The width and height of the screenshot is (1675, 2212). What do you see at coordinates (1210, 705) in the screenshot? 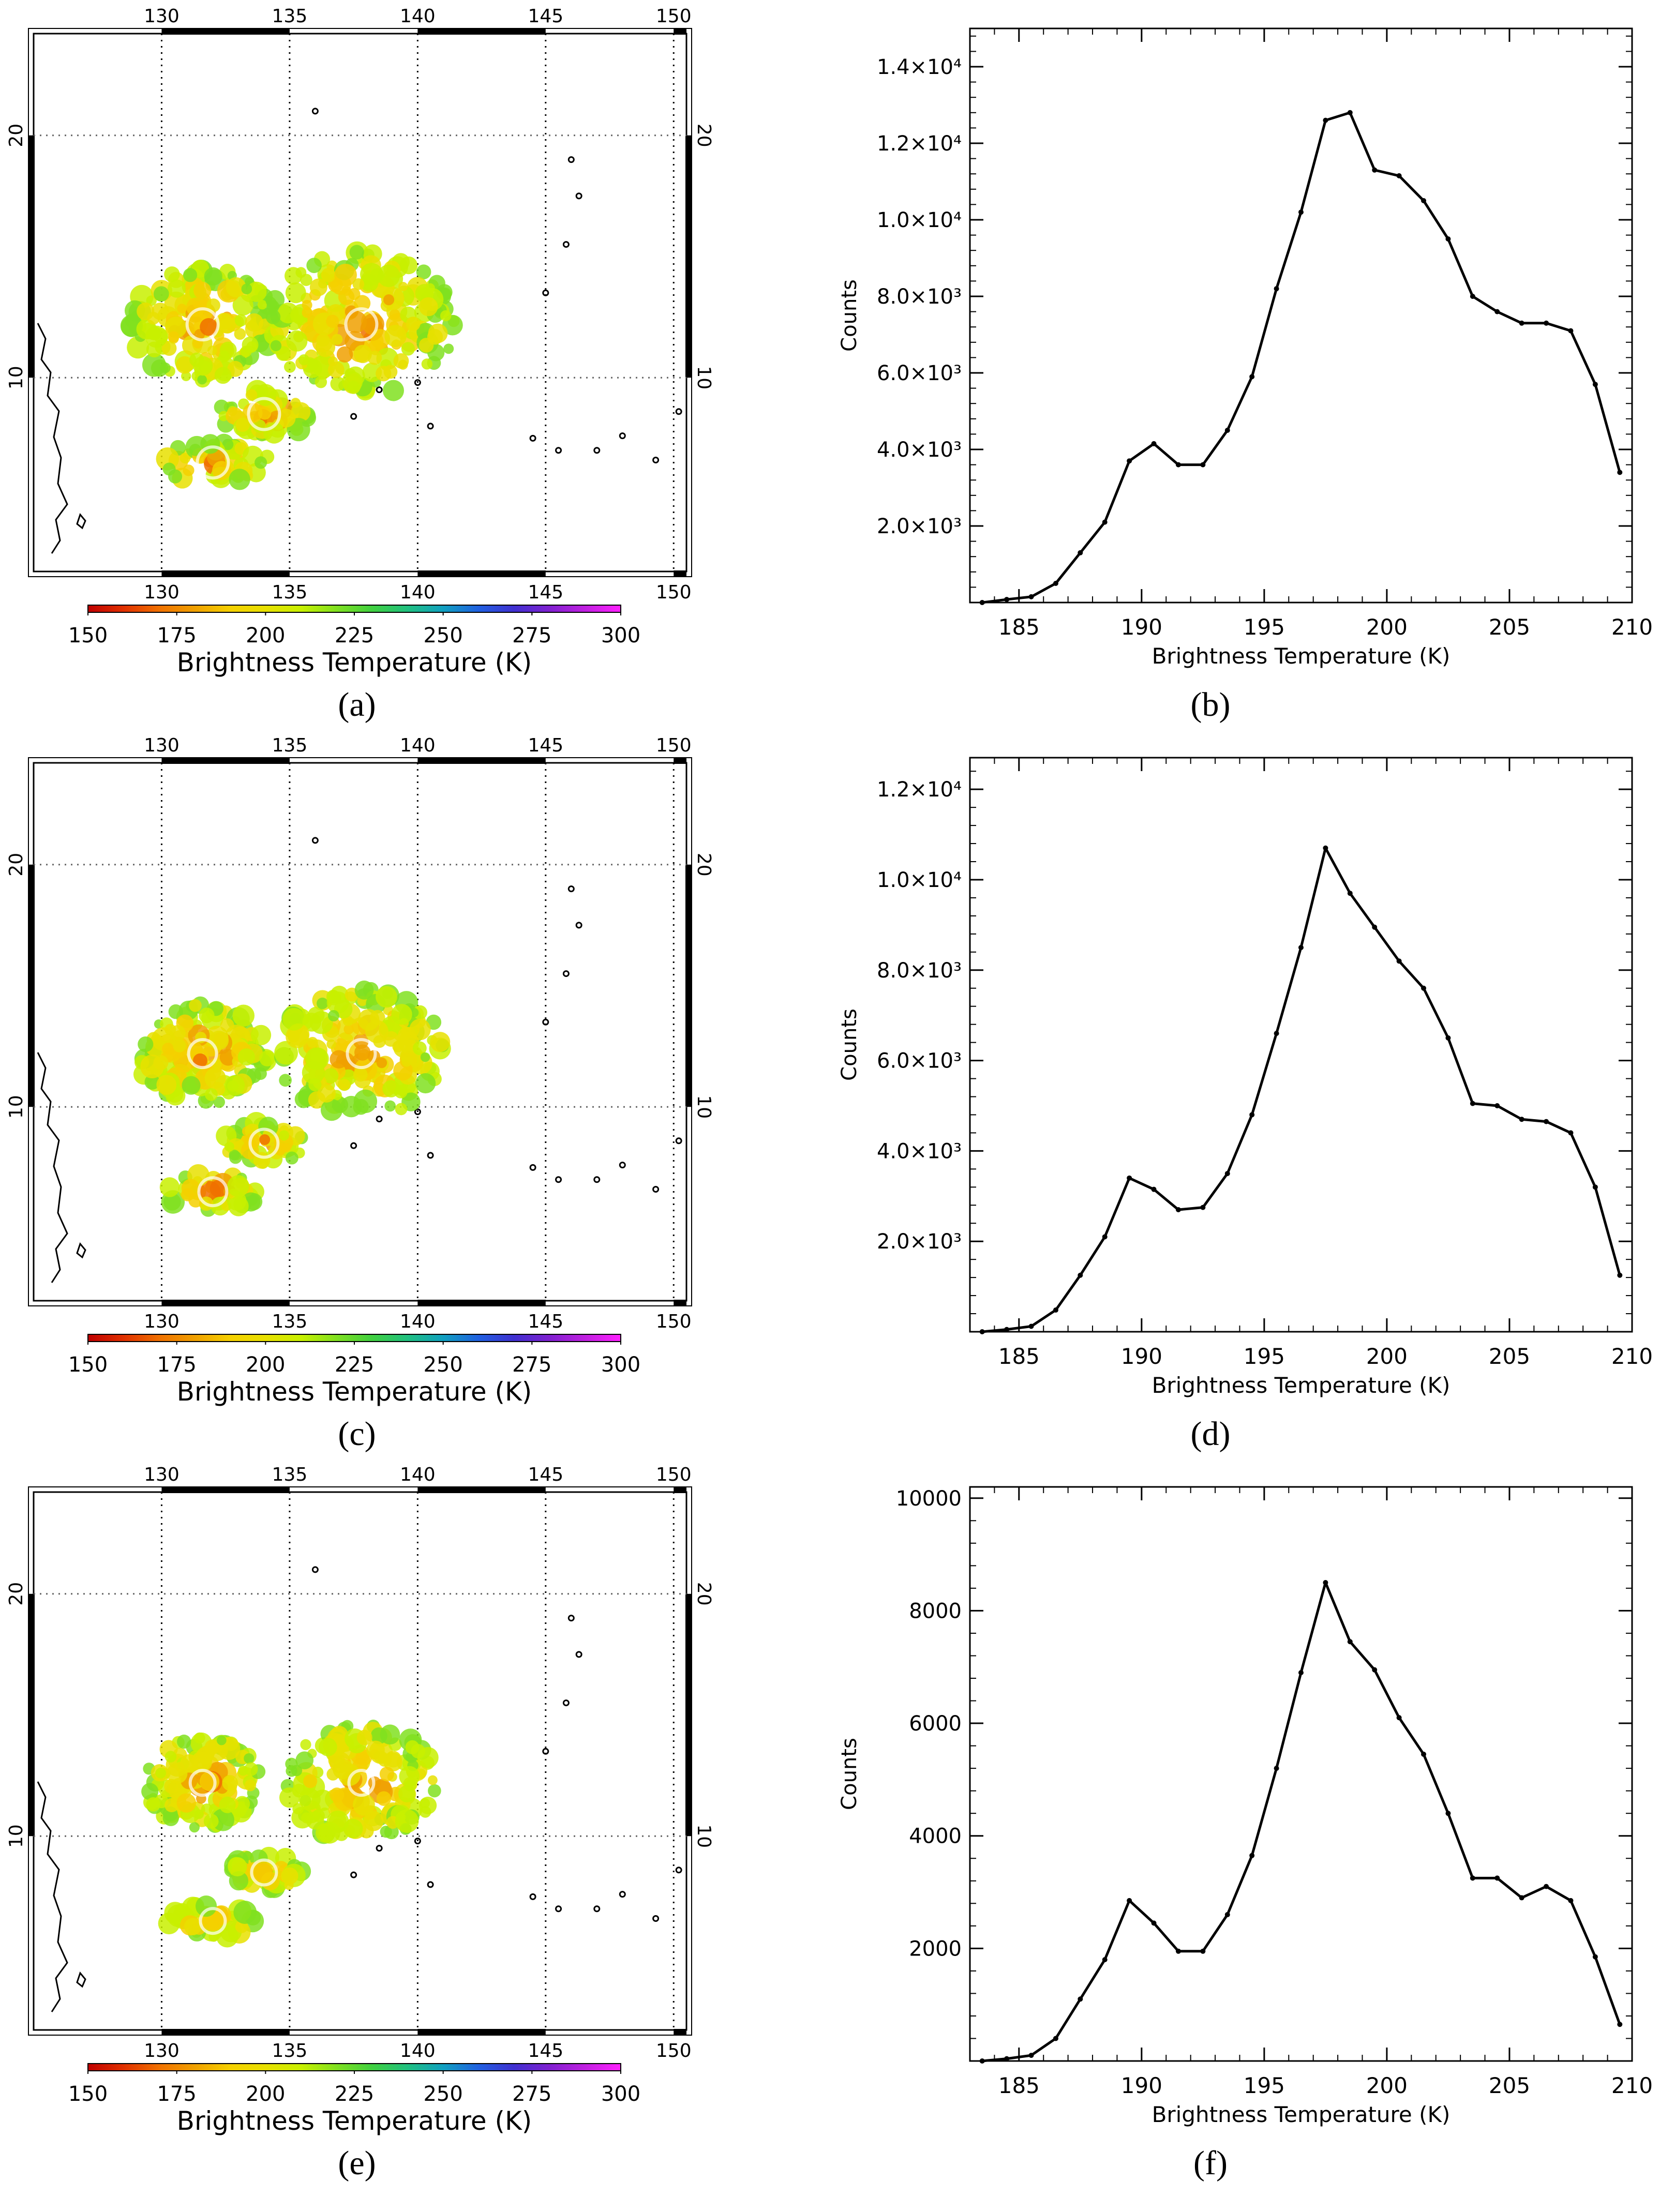
I see `caption-b: (b)` at bounding box center [1210, 705].